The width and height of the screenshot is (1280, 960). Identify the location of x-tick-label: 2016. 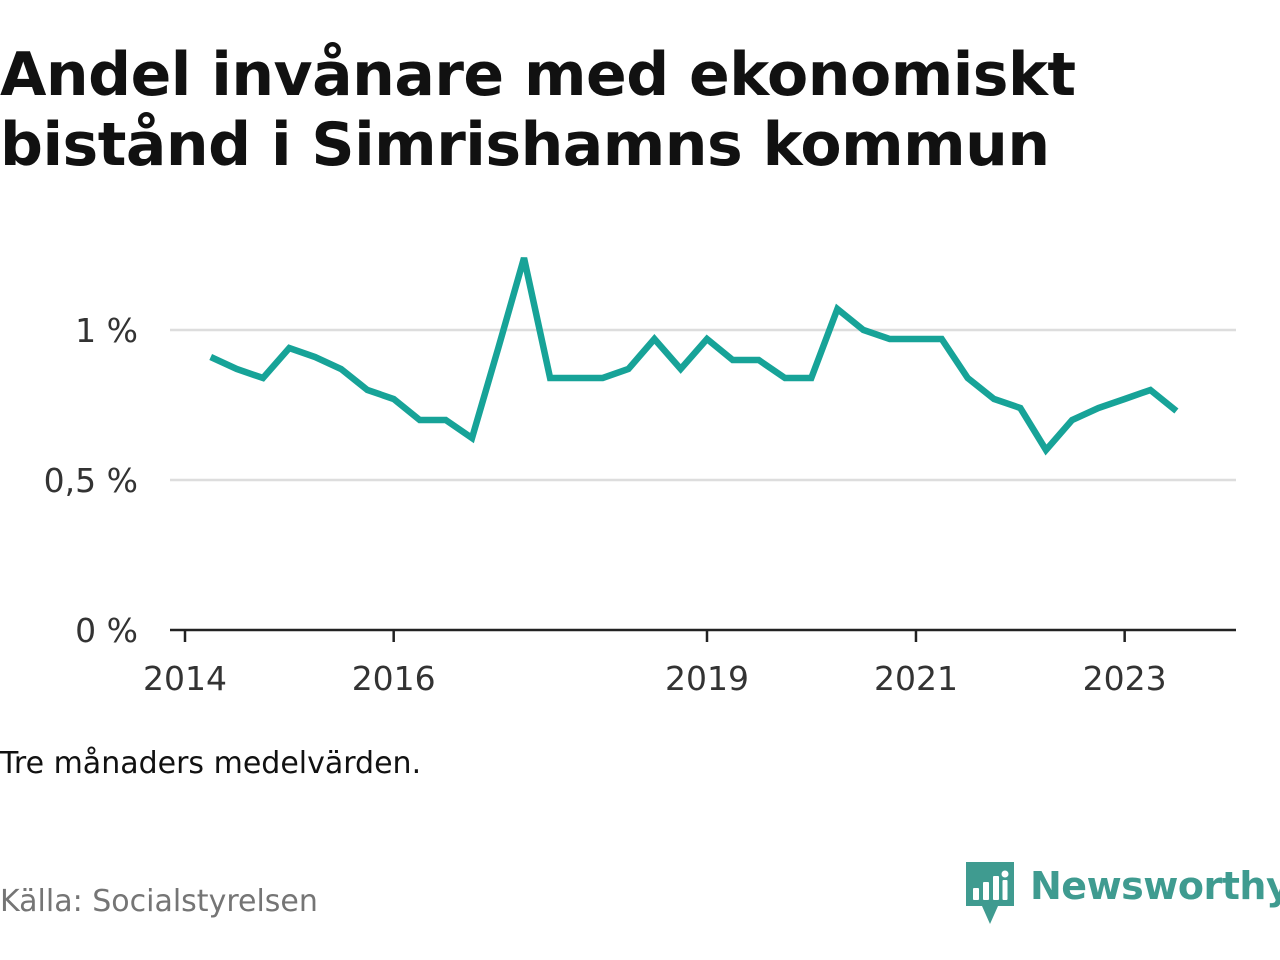
(394, 678).